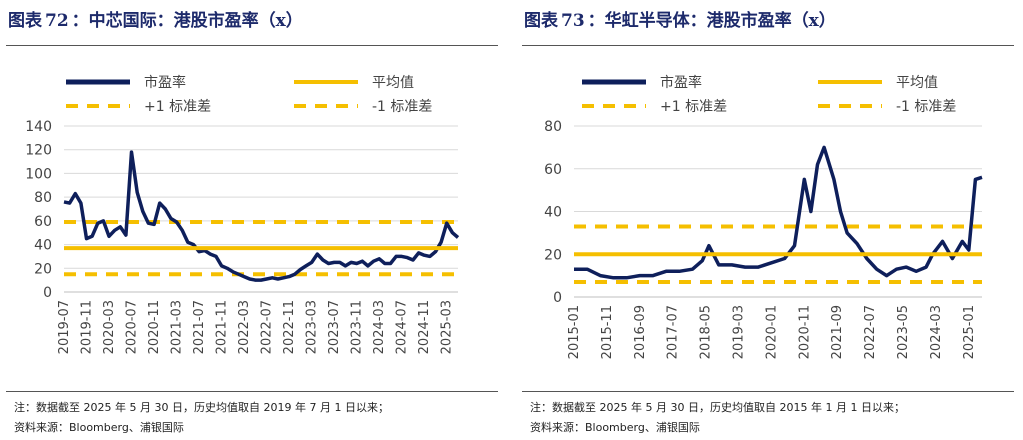 This screenshot has width=1023, height=440. What do you see at coordinates (574, 332) in the screenshot?
I see `x-tick-label: 2015-01` at bounding box center [574, 332].